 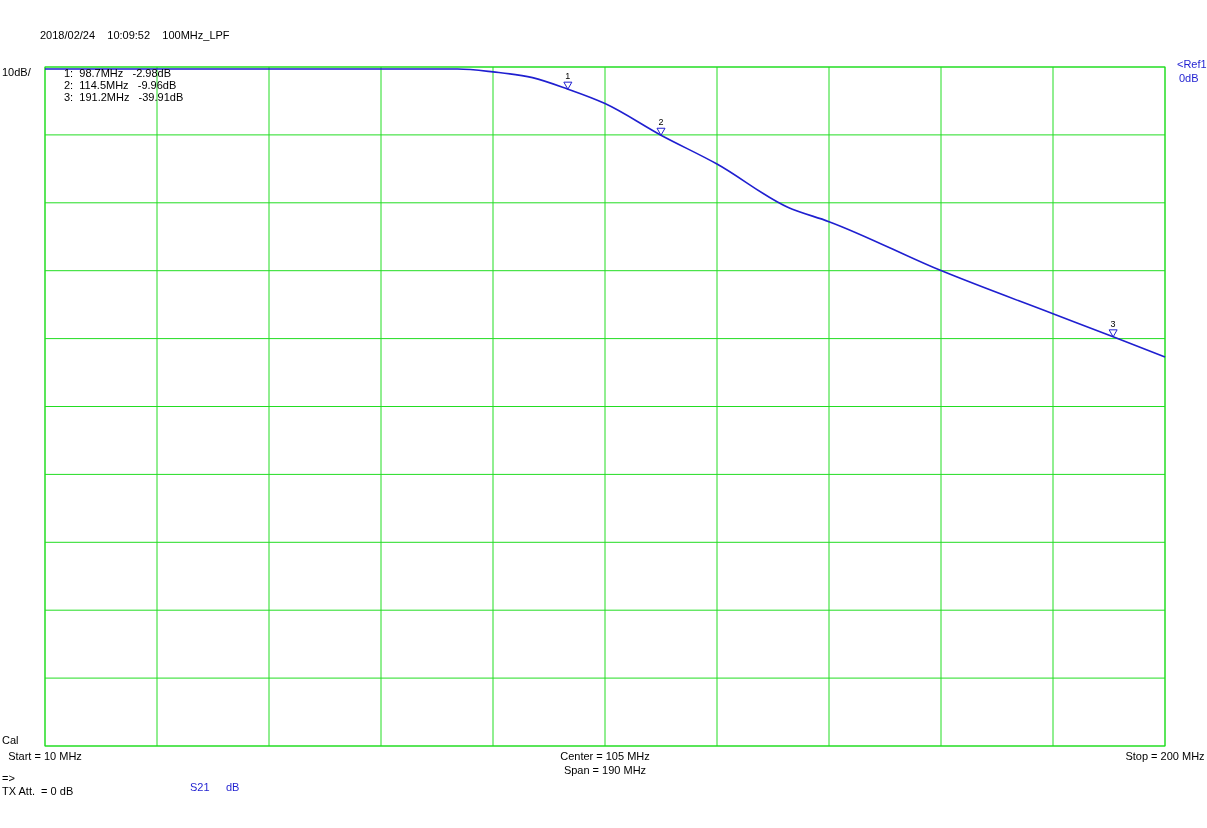 What do you see at coordinates (1189, 78) in the screenshot?
I see `text: 0dB` at bounding box center [1189, 78].